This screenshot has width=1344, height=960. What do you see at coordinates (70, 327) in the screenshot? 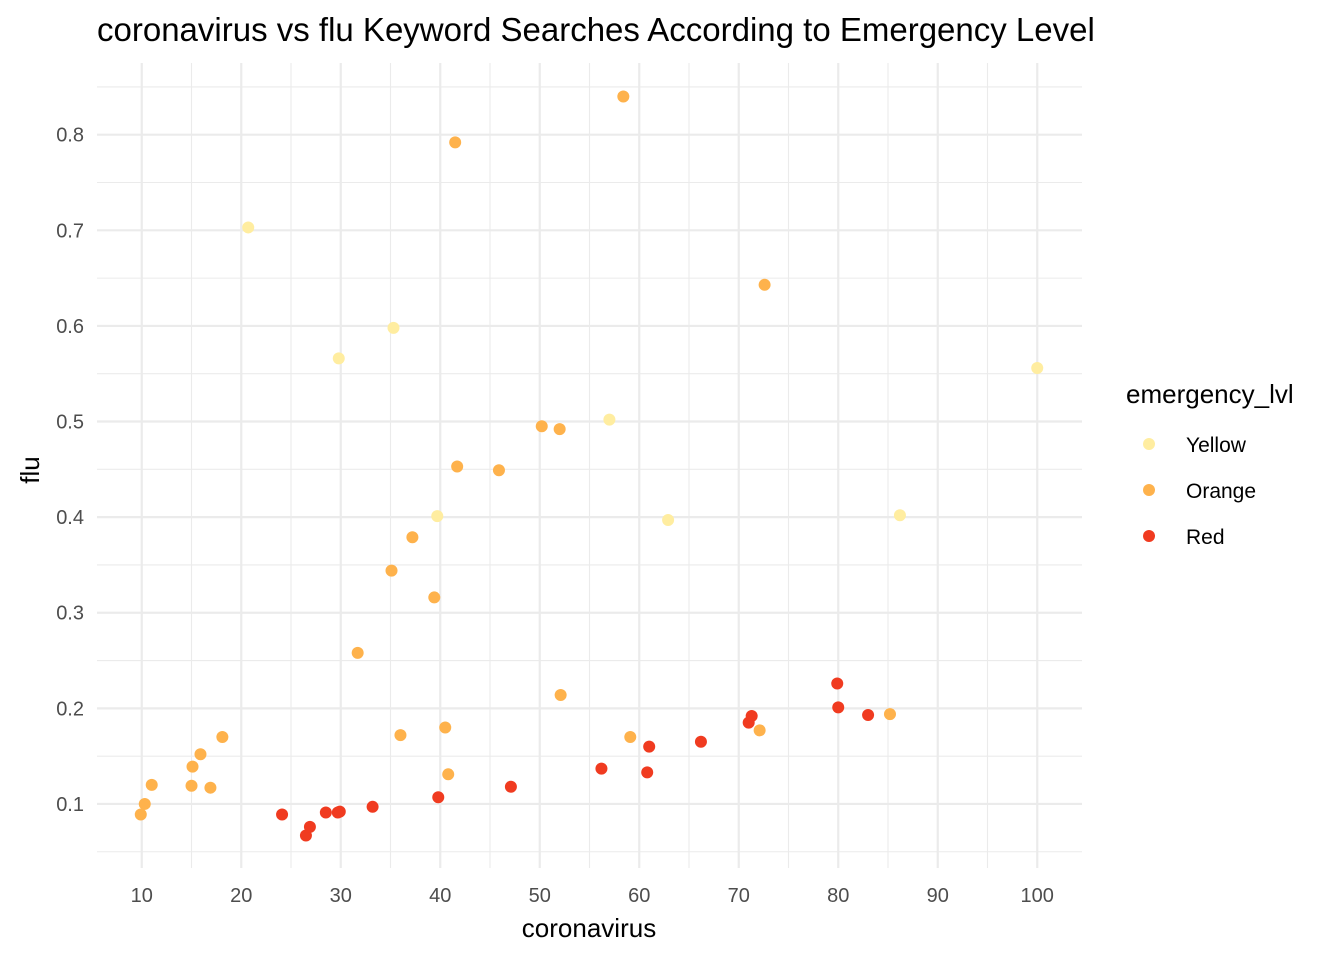
I see `y-tick-label: 0.6` at bounding box center [70, 327].